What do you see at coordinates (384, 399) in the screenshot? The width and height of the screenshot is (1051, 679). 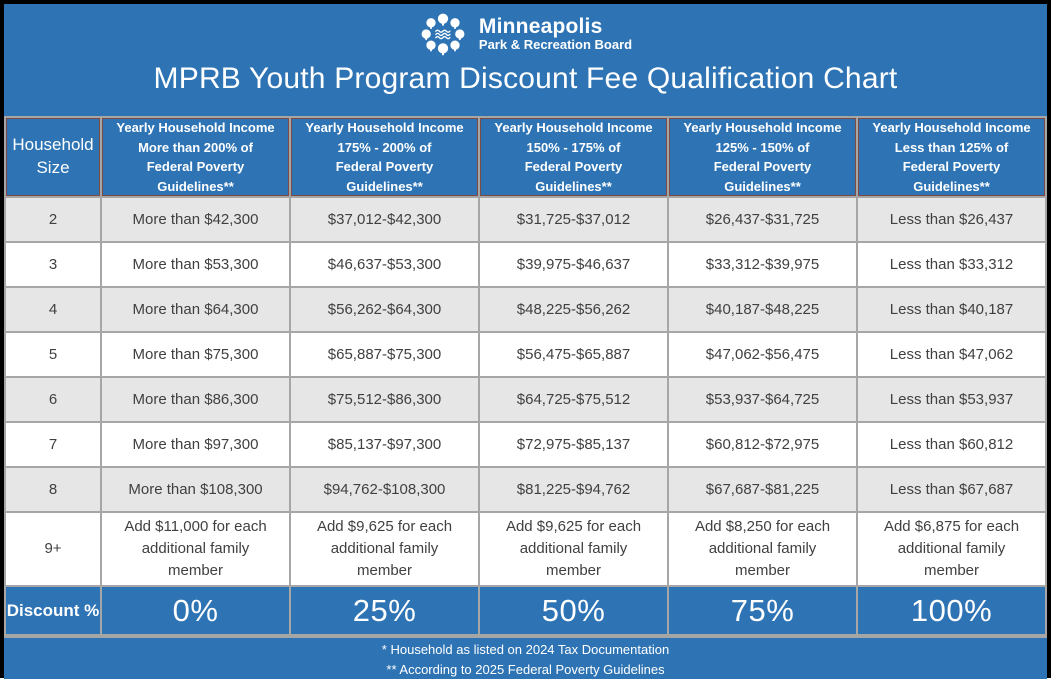 I see `income-cell: $75,512-$86,300` at bounding box center [384, 399].